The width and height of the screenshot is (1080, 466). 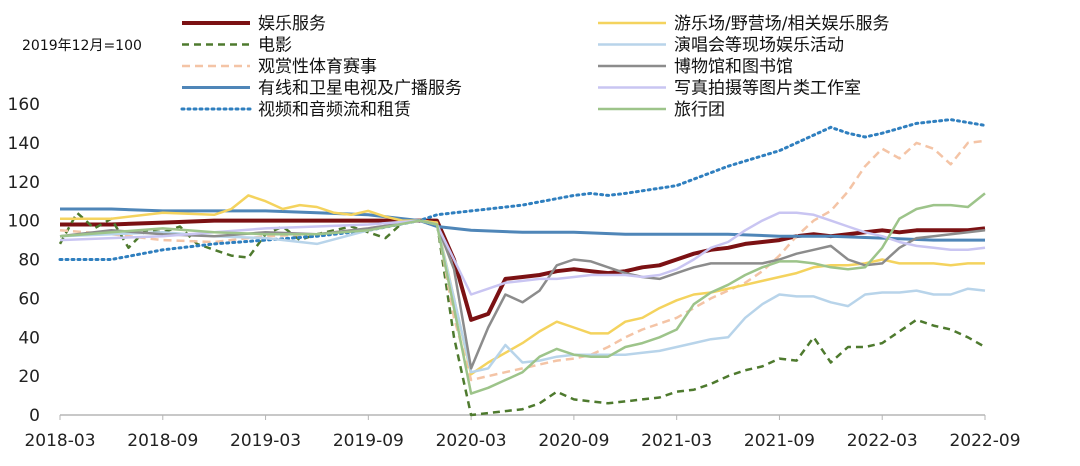 I want to click on y-tick-label: 60, so click(x=29, y=299).